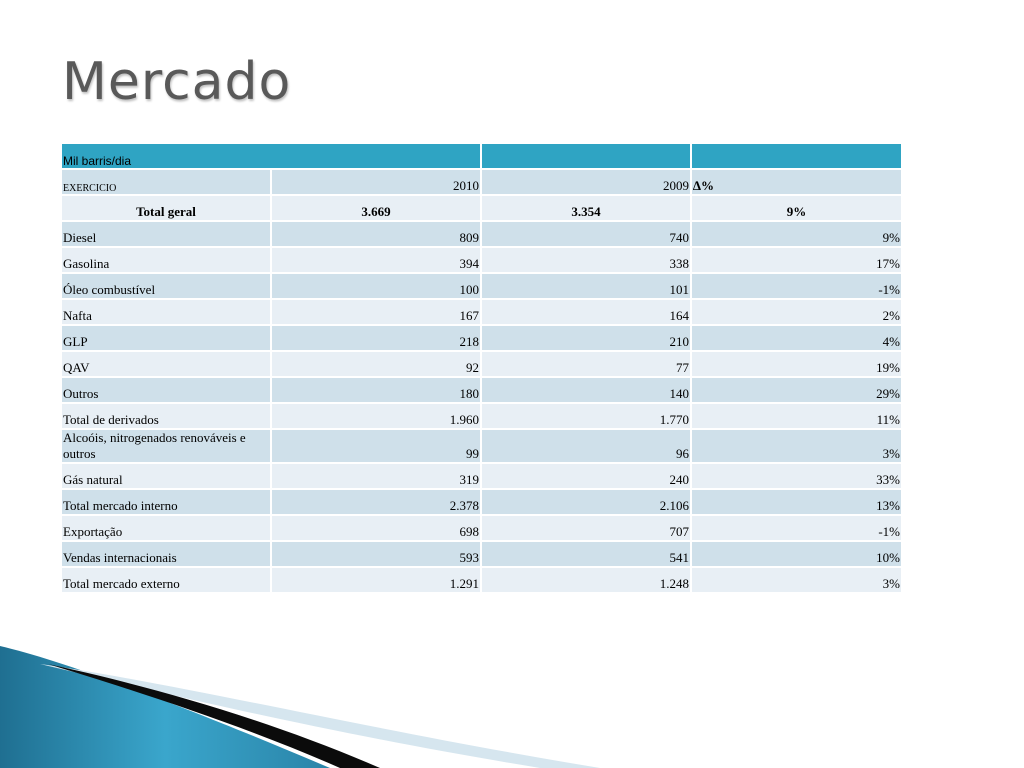  Describe the element at coordinates (586, 338) in the screenshot. I see `value-2009: 210` at that location.